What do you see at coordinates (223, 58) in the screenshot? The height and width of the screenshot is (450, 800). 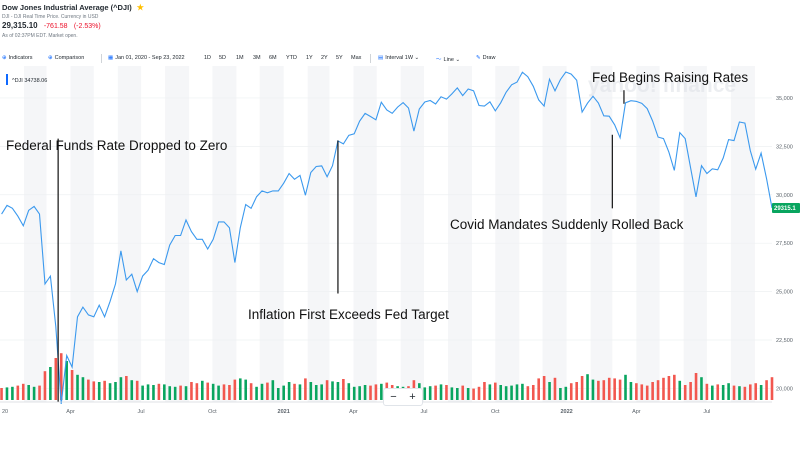 I see `range-5d: 5D` at bounding box center [223, 58].